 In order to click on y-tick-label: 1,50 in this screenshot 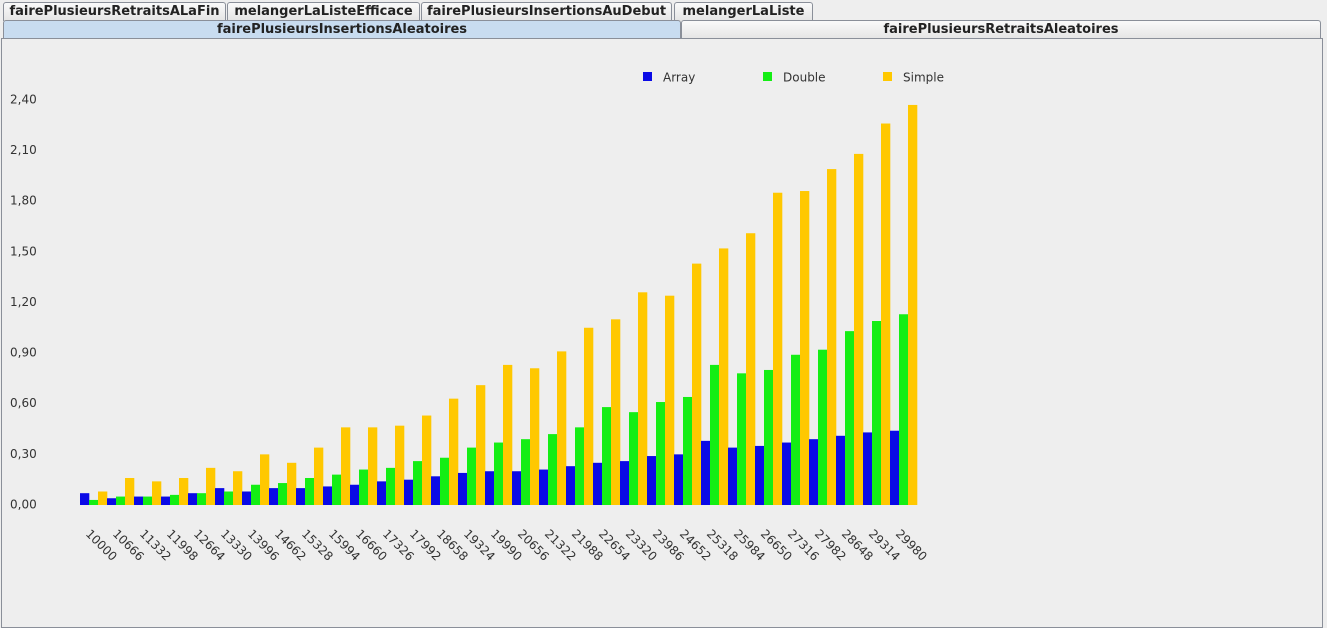, I will do `click(23, 251)`.